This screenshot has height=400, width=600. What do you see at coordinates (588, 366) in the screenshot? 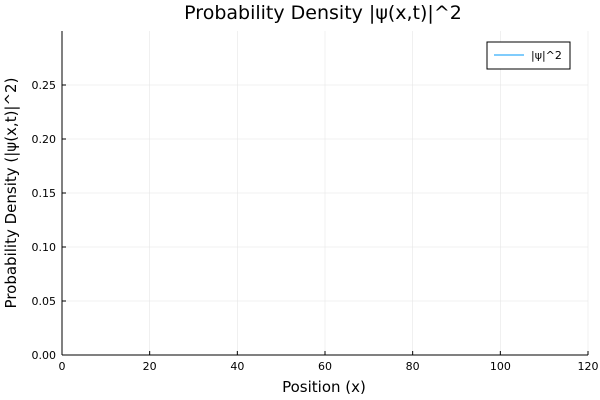
I see `x-tick-label: 120` at bounding box center [588, 366].